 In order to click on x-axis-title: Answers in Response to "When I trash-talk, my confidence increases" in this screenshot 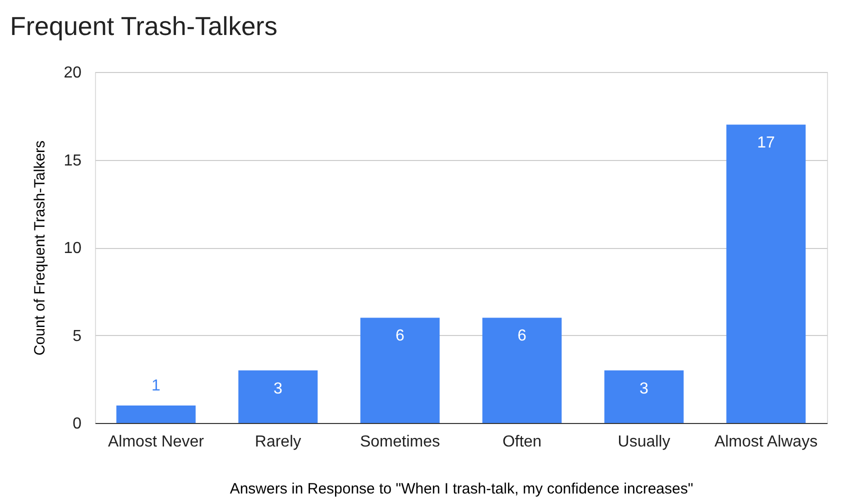, I will do `click(462, 489)`.